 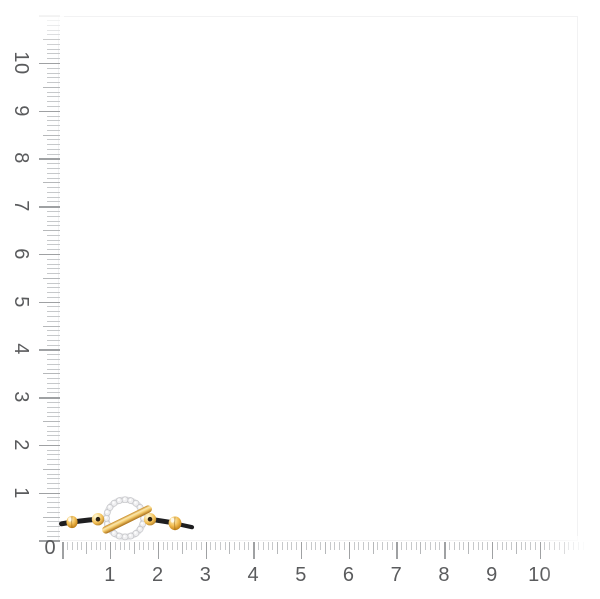 What do you see at coordinates (570, 566) in the screenshot?
I see `ruler-fade-right` at bounding box center [570, 566].